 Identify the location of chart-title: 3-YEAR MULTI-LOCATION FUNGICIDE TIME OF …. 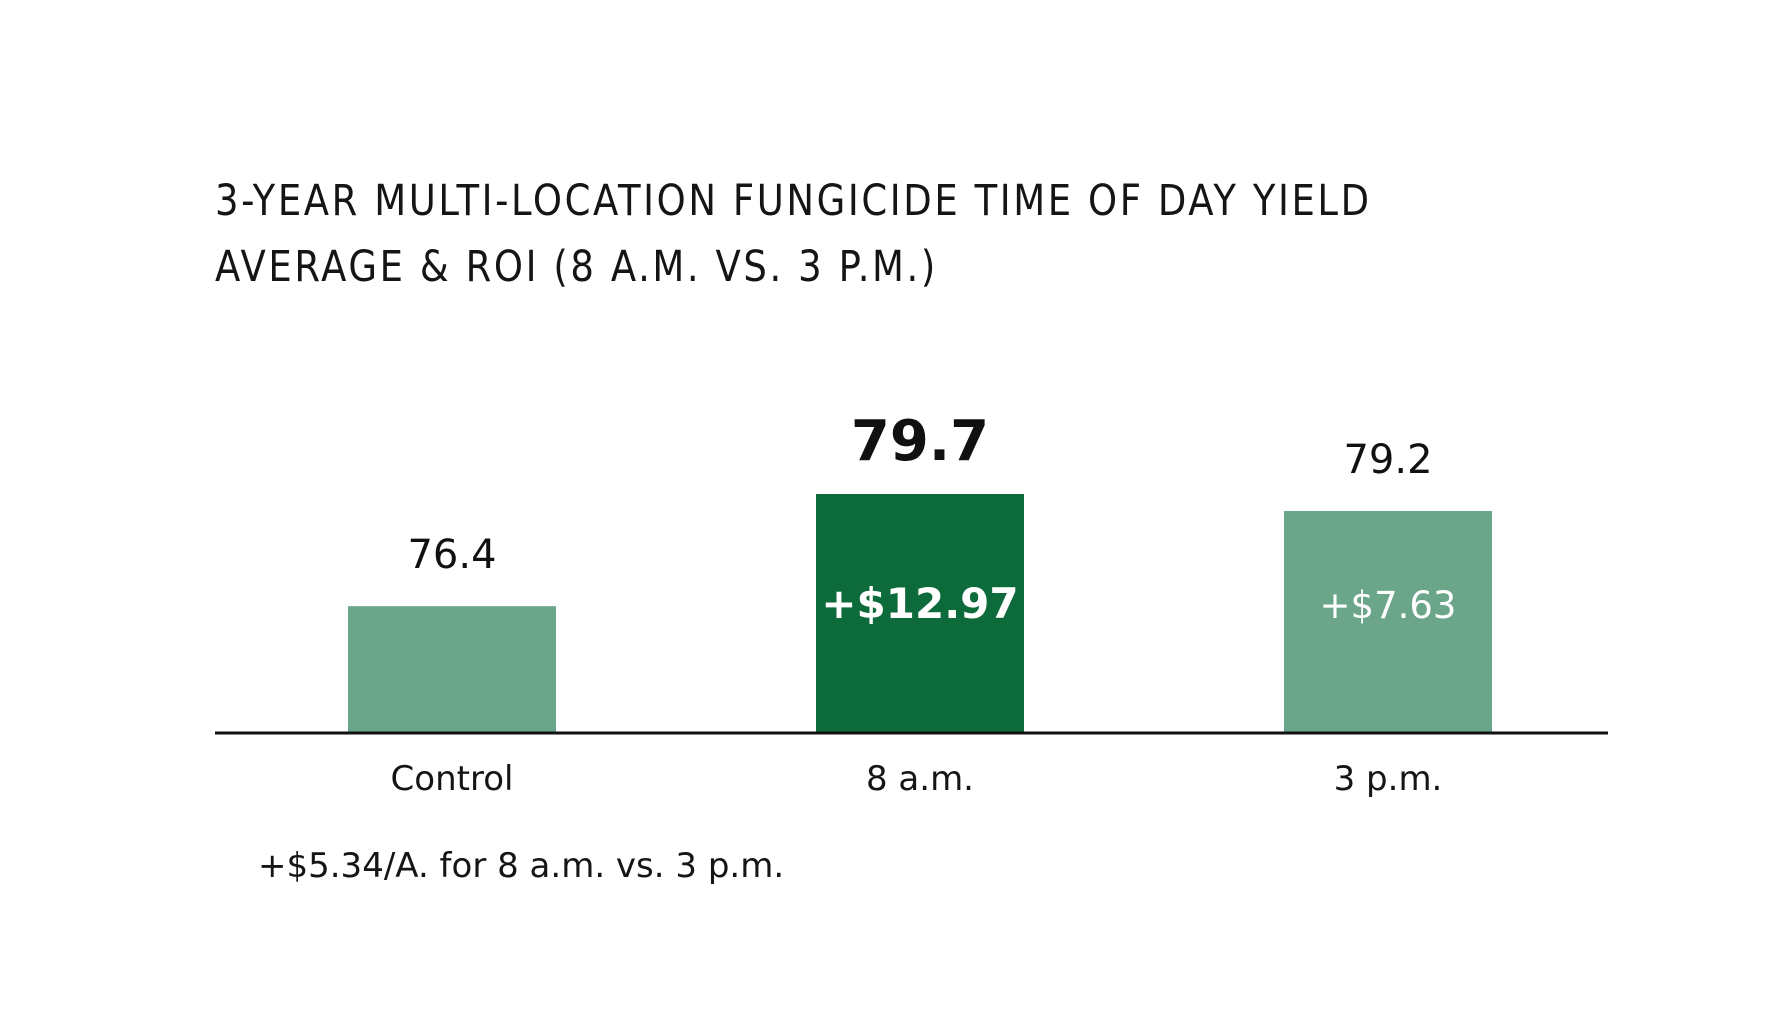
(793, 234).